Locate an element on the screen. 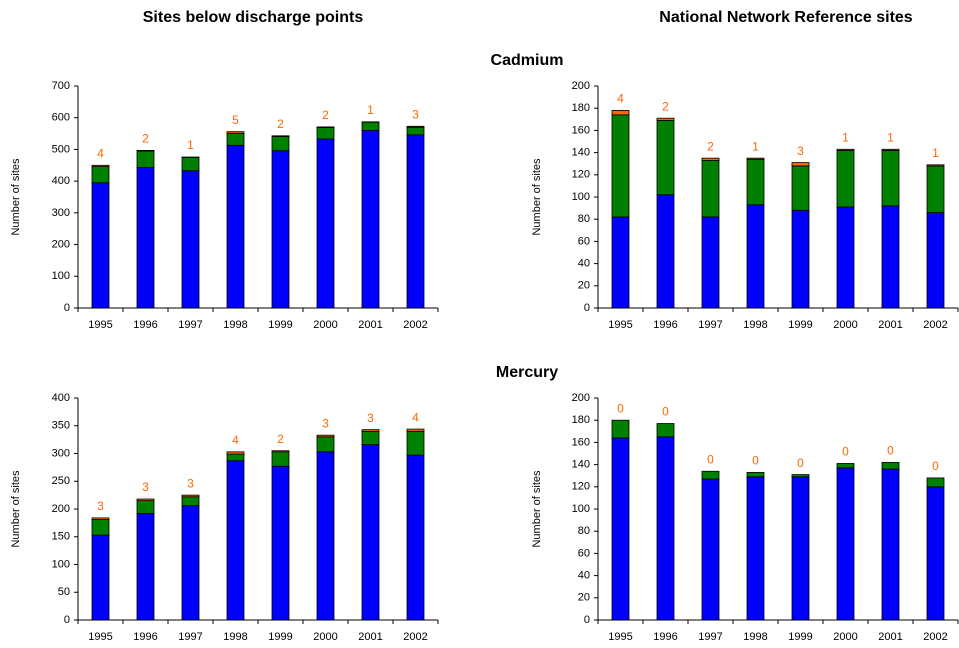 Image resolution: width=959 pixels, height=648 pixels. y-tick-label: 200 is located at coordinates (61, 509).